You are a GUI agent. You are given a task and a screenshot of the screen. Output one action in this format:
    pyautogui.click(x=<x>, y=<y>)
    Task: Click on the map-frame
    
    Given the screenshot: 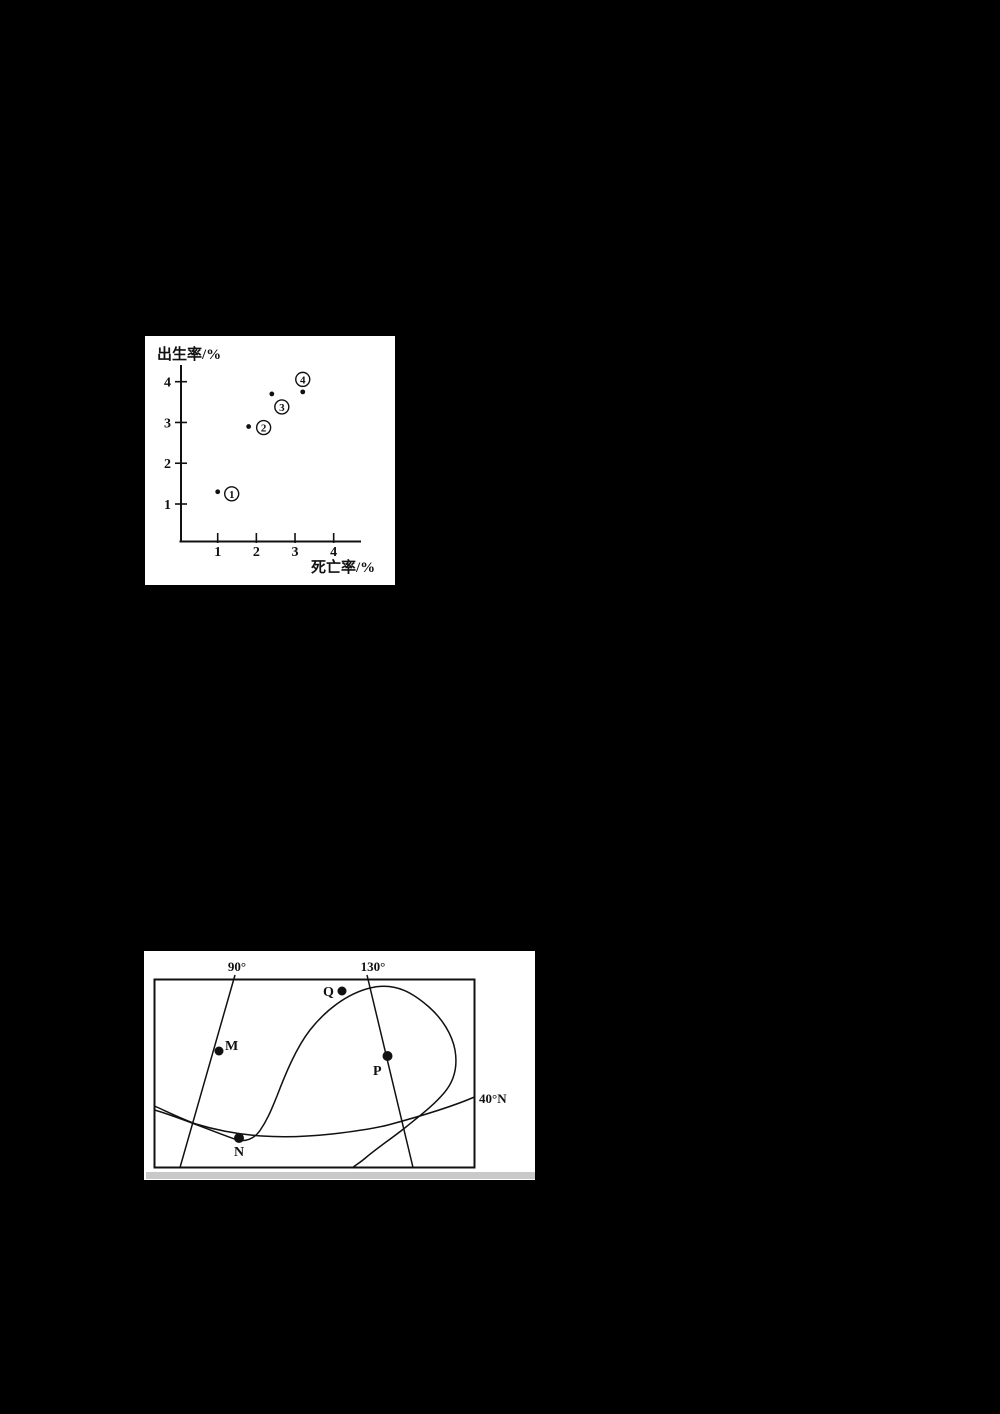 What is the action you would take?
    pyautogui.click(x=314, y=1073)
    